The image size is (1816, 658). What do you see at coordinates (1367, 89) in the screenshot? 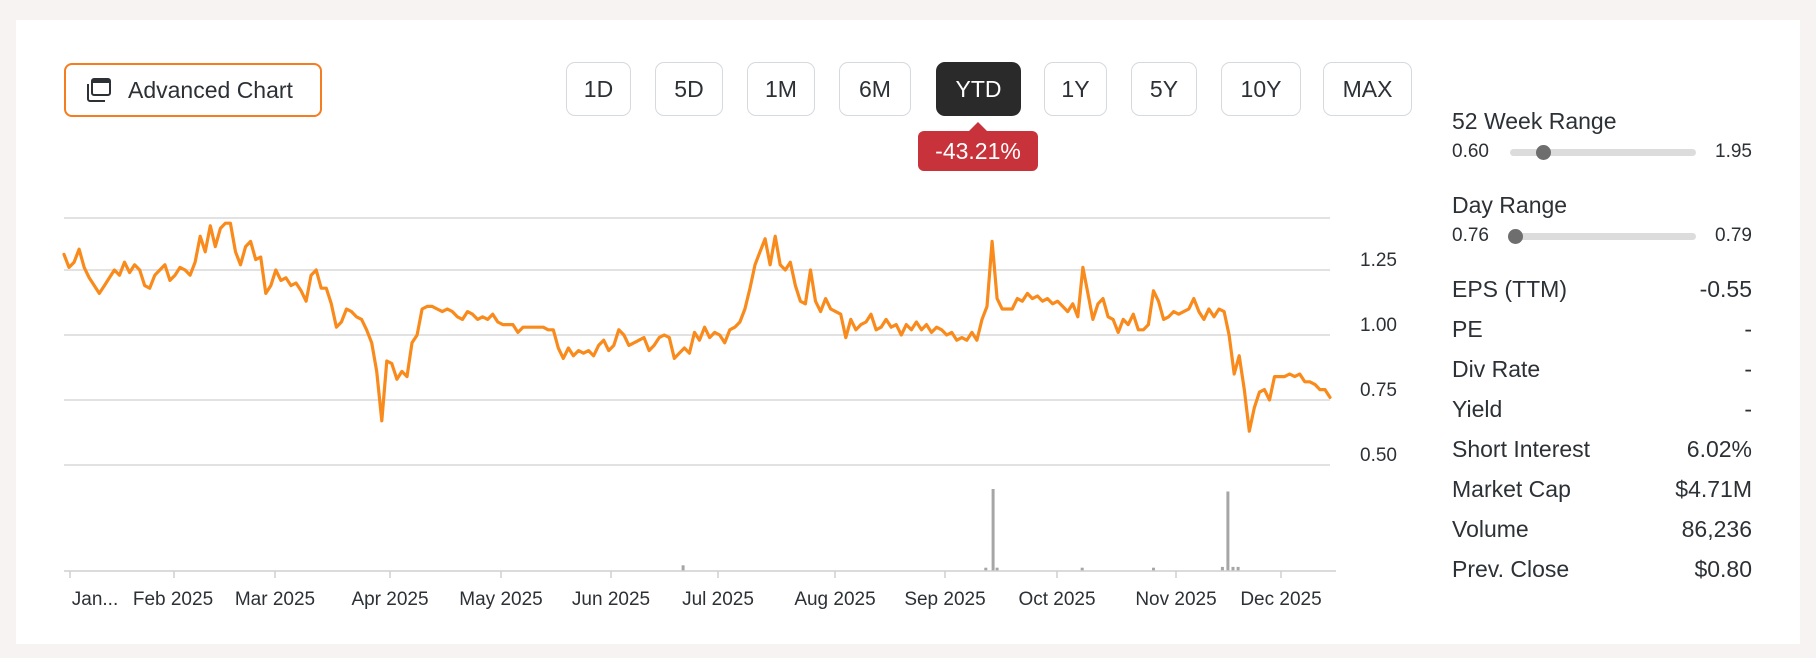
I see `range-button-max: MAX` at bounding box center [1367, 89].